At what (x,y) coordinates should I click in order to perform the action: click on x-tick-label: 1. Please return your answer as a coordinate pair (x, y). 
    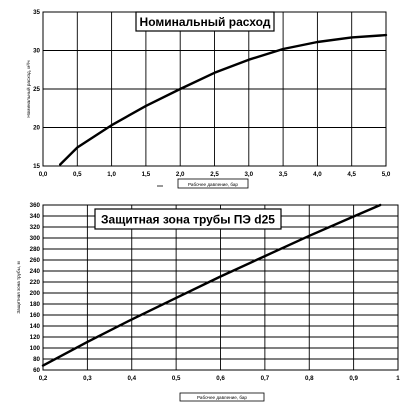
    Looking at the image, I should click on (398, 378).